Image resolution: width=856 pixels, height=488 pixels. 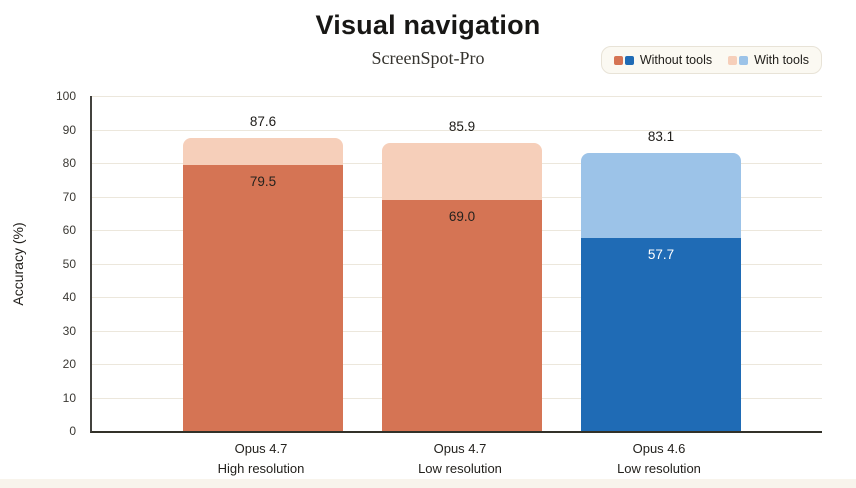 I want to click on legend: Without tools With tools, so click(x=711, y=60).